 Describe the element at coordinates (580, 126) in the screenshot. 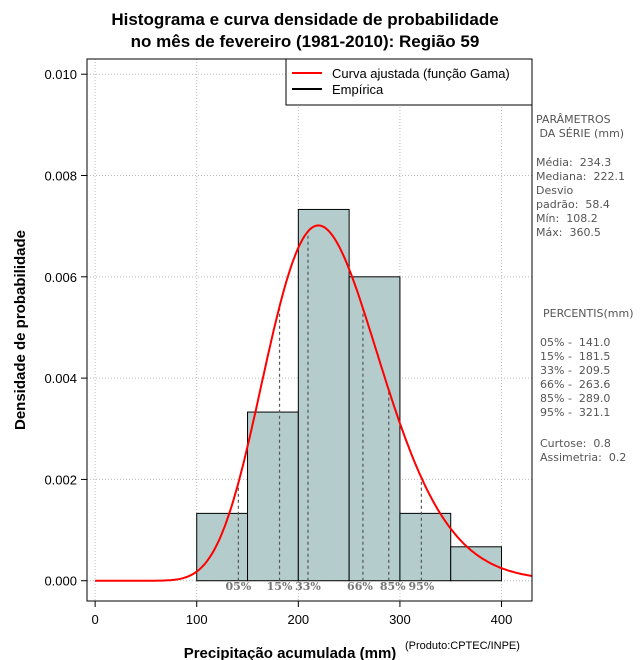

I see `params-title: PARÂMETROS DA SÉRIE (mm)` at that location.